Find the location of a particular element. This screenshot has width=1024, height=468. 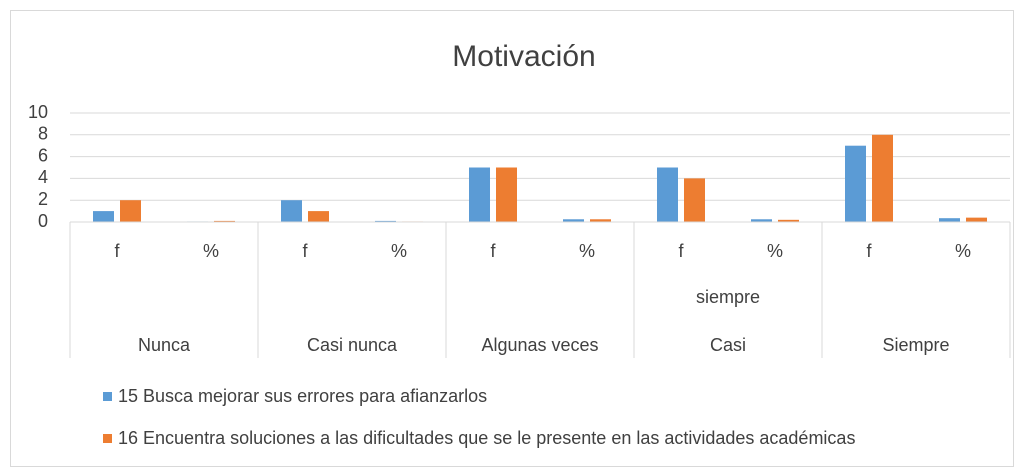

group-label: Casi is located at coordinates (728, 345).